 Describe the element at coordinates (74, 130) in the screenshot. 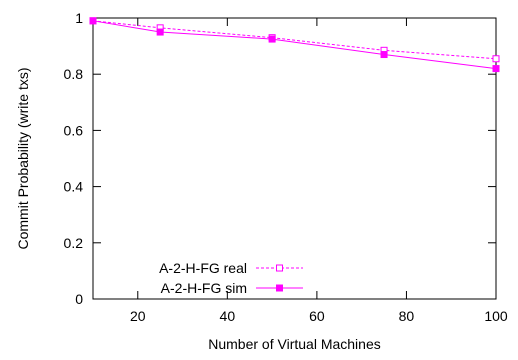

I see `y-tick-label: 0.6` at that location.